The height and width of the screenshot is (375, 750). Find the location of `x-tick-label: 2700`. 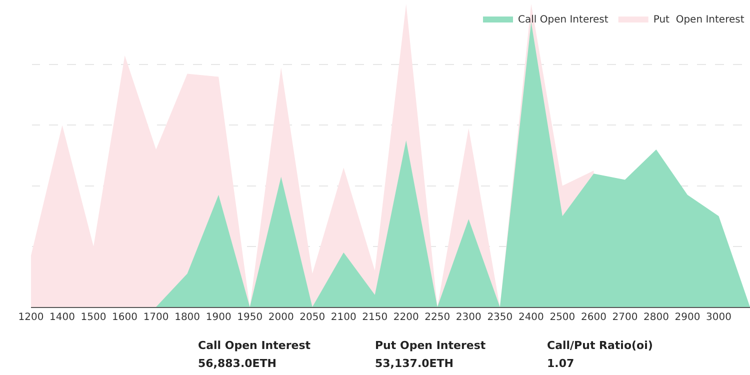

x-tick-label: 2700 is located at coordinates (625, 317).